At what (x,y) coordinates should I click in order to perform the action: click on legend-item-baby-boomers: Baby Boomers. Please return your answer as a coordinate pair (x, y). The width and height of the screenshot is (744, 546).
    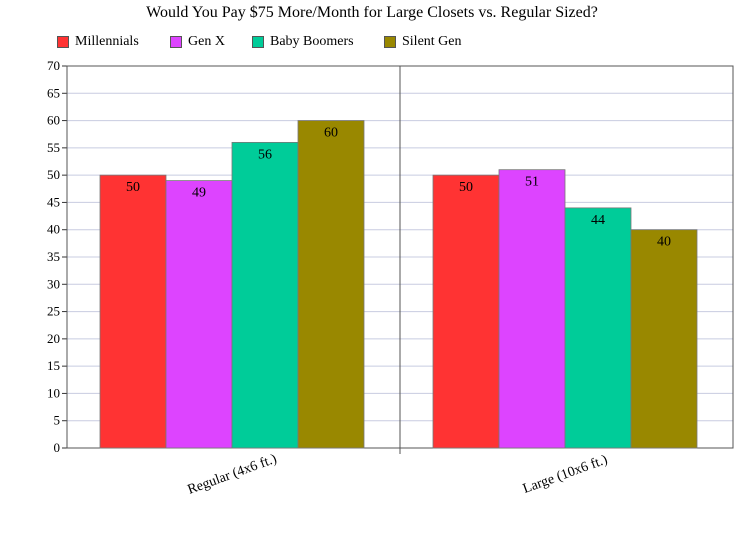
    Looking at the image, I should click on (303, 42).